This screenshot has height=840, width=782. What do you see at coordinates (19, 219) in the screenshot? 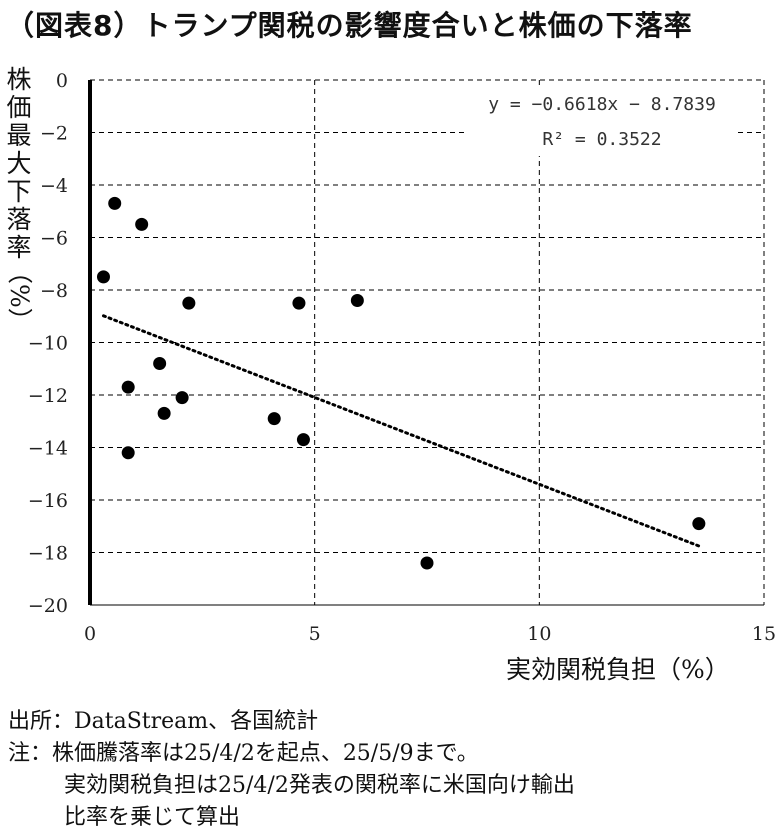
I see `y-axis-label-char: 落` at bounding box center [19, 219].